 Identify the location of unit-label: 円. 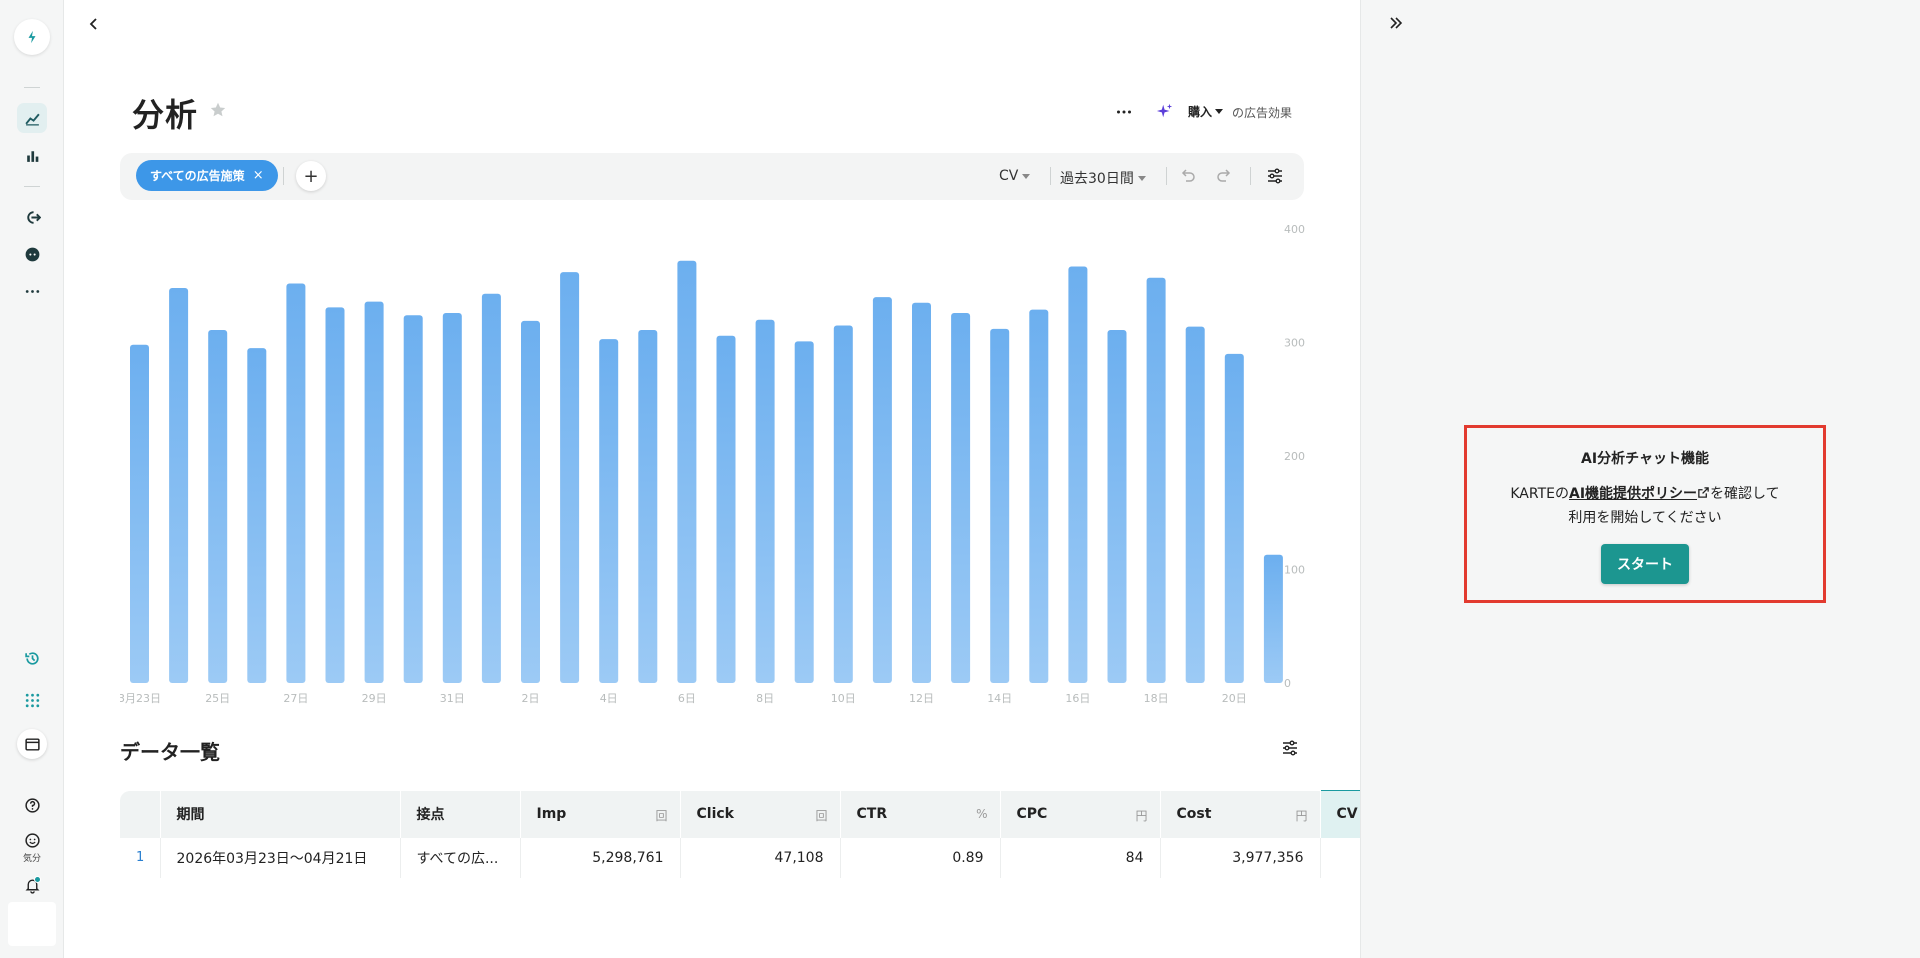
(1301, 815).